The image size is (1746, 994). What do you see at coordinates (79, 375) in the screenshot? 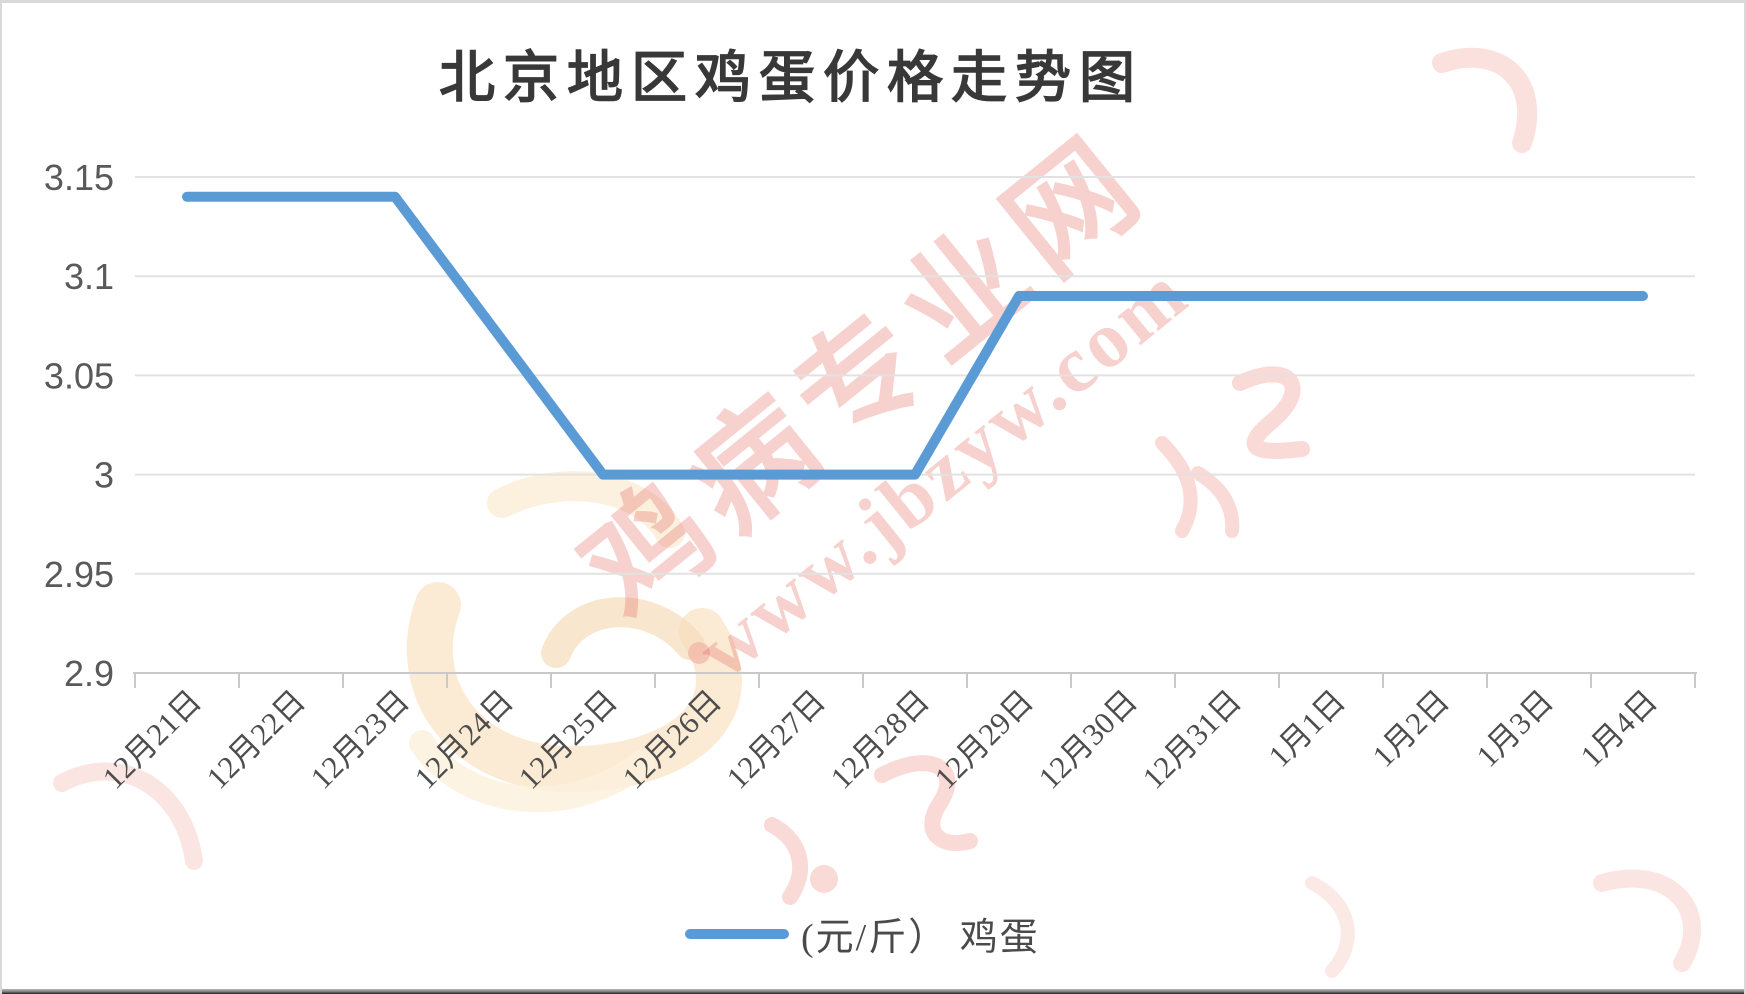
I see `y-tick-label: 3.05` at bounding box center [79, 375].